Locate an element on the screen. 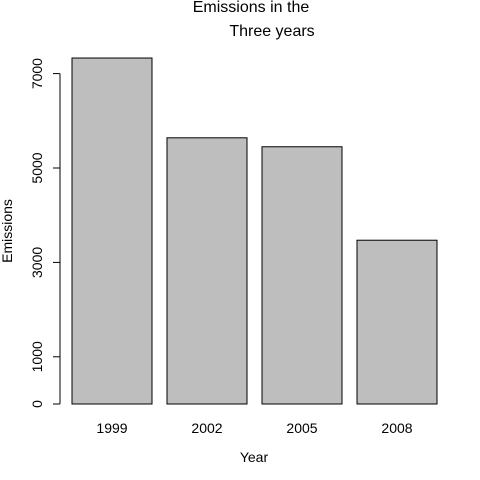  chart-title-line-2: Three years is located at coordinates (271, 31).